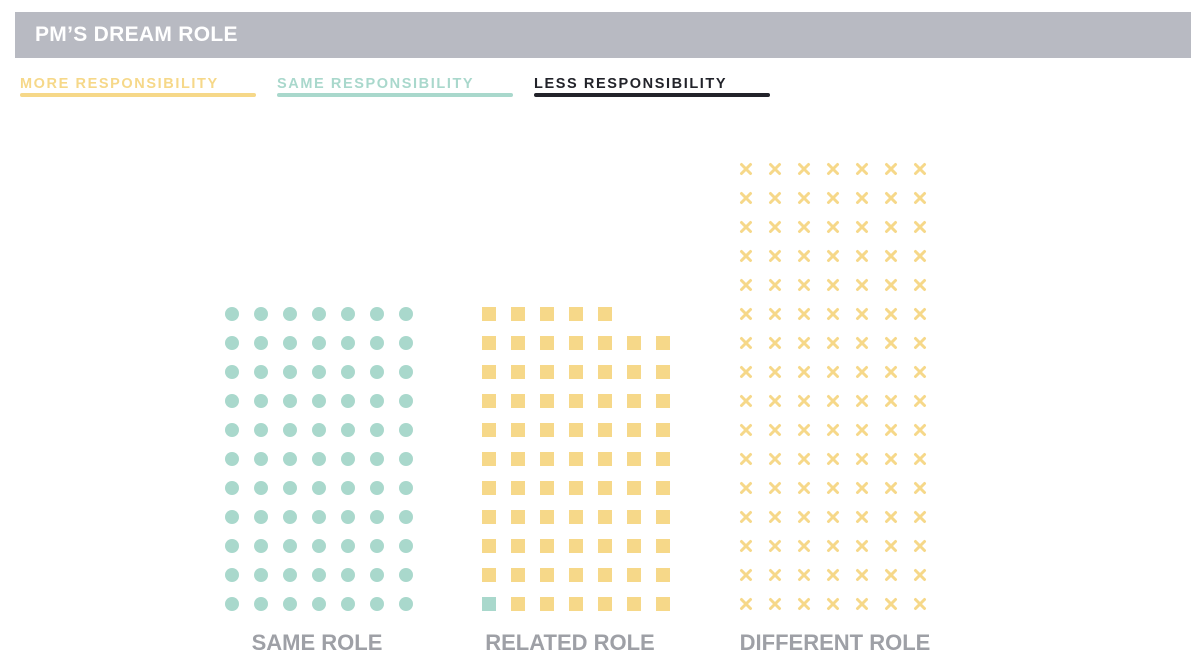 This screenshot has width=1201, height=662. I want to click on legend-line-same, so click(395, 95).